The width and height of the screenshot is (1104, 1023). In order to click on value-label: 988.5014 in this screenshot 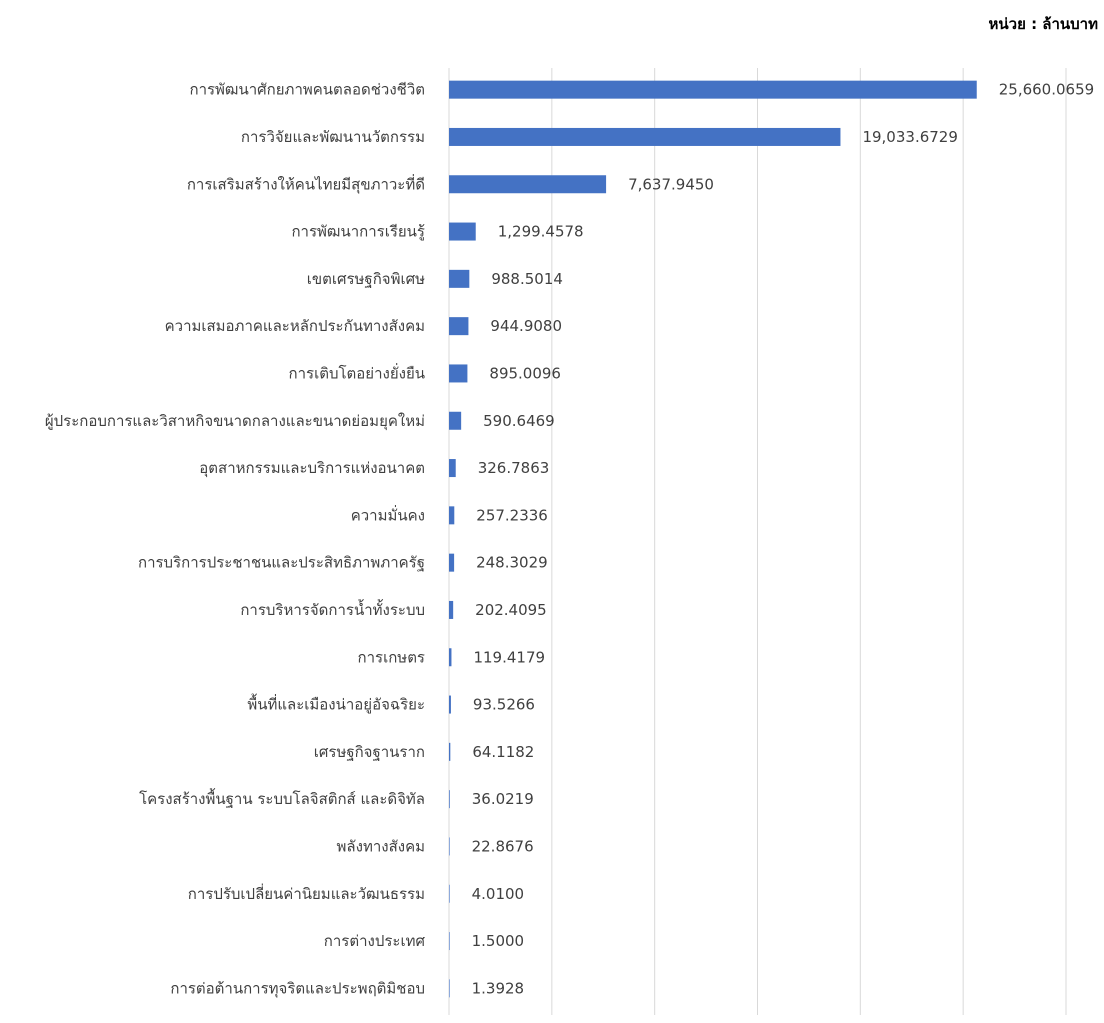, I will do `click(527, 279)`.